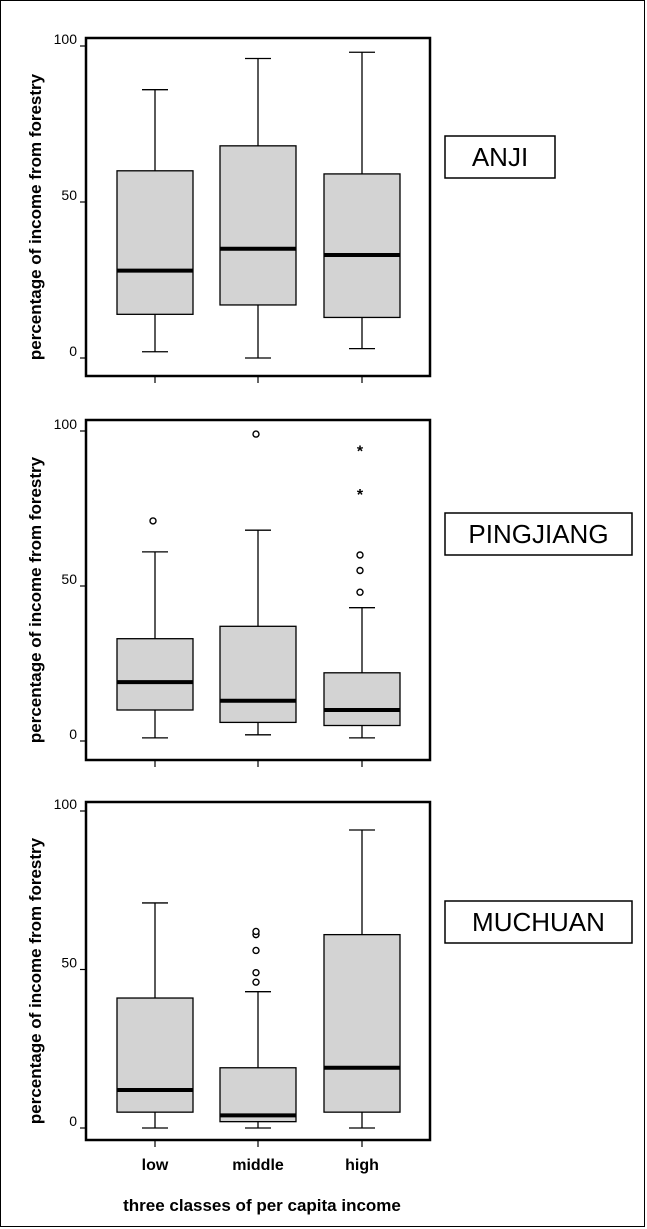  I want to click on iqr-box-muchuan-middle, so click(258, 1095).